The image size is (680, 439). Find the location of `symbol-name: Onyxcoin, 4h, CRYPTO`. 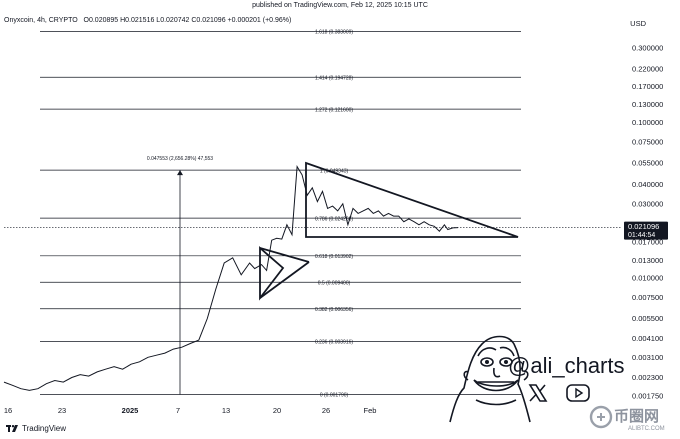

symbol-name: Onyxcoin, 4h, CRYPTO is located at coordinates (41, 20).